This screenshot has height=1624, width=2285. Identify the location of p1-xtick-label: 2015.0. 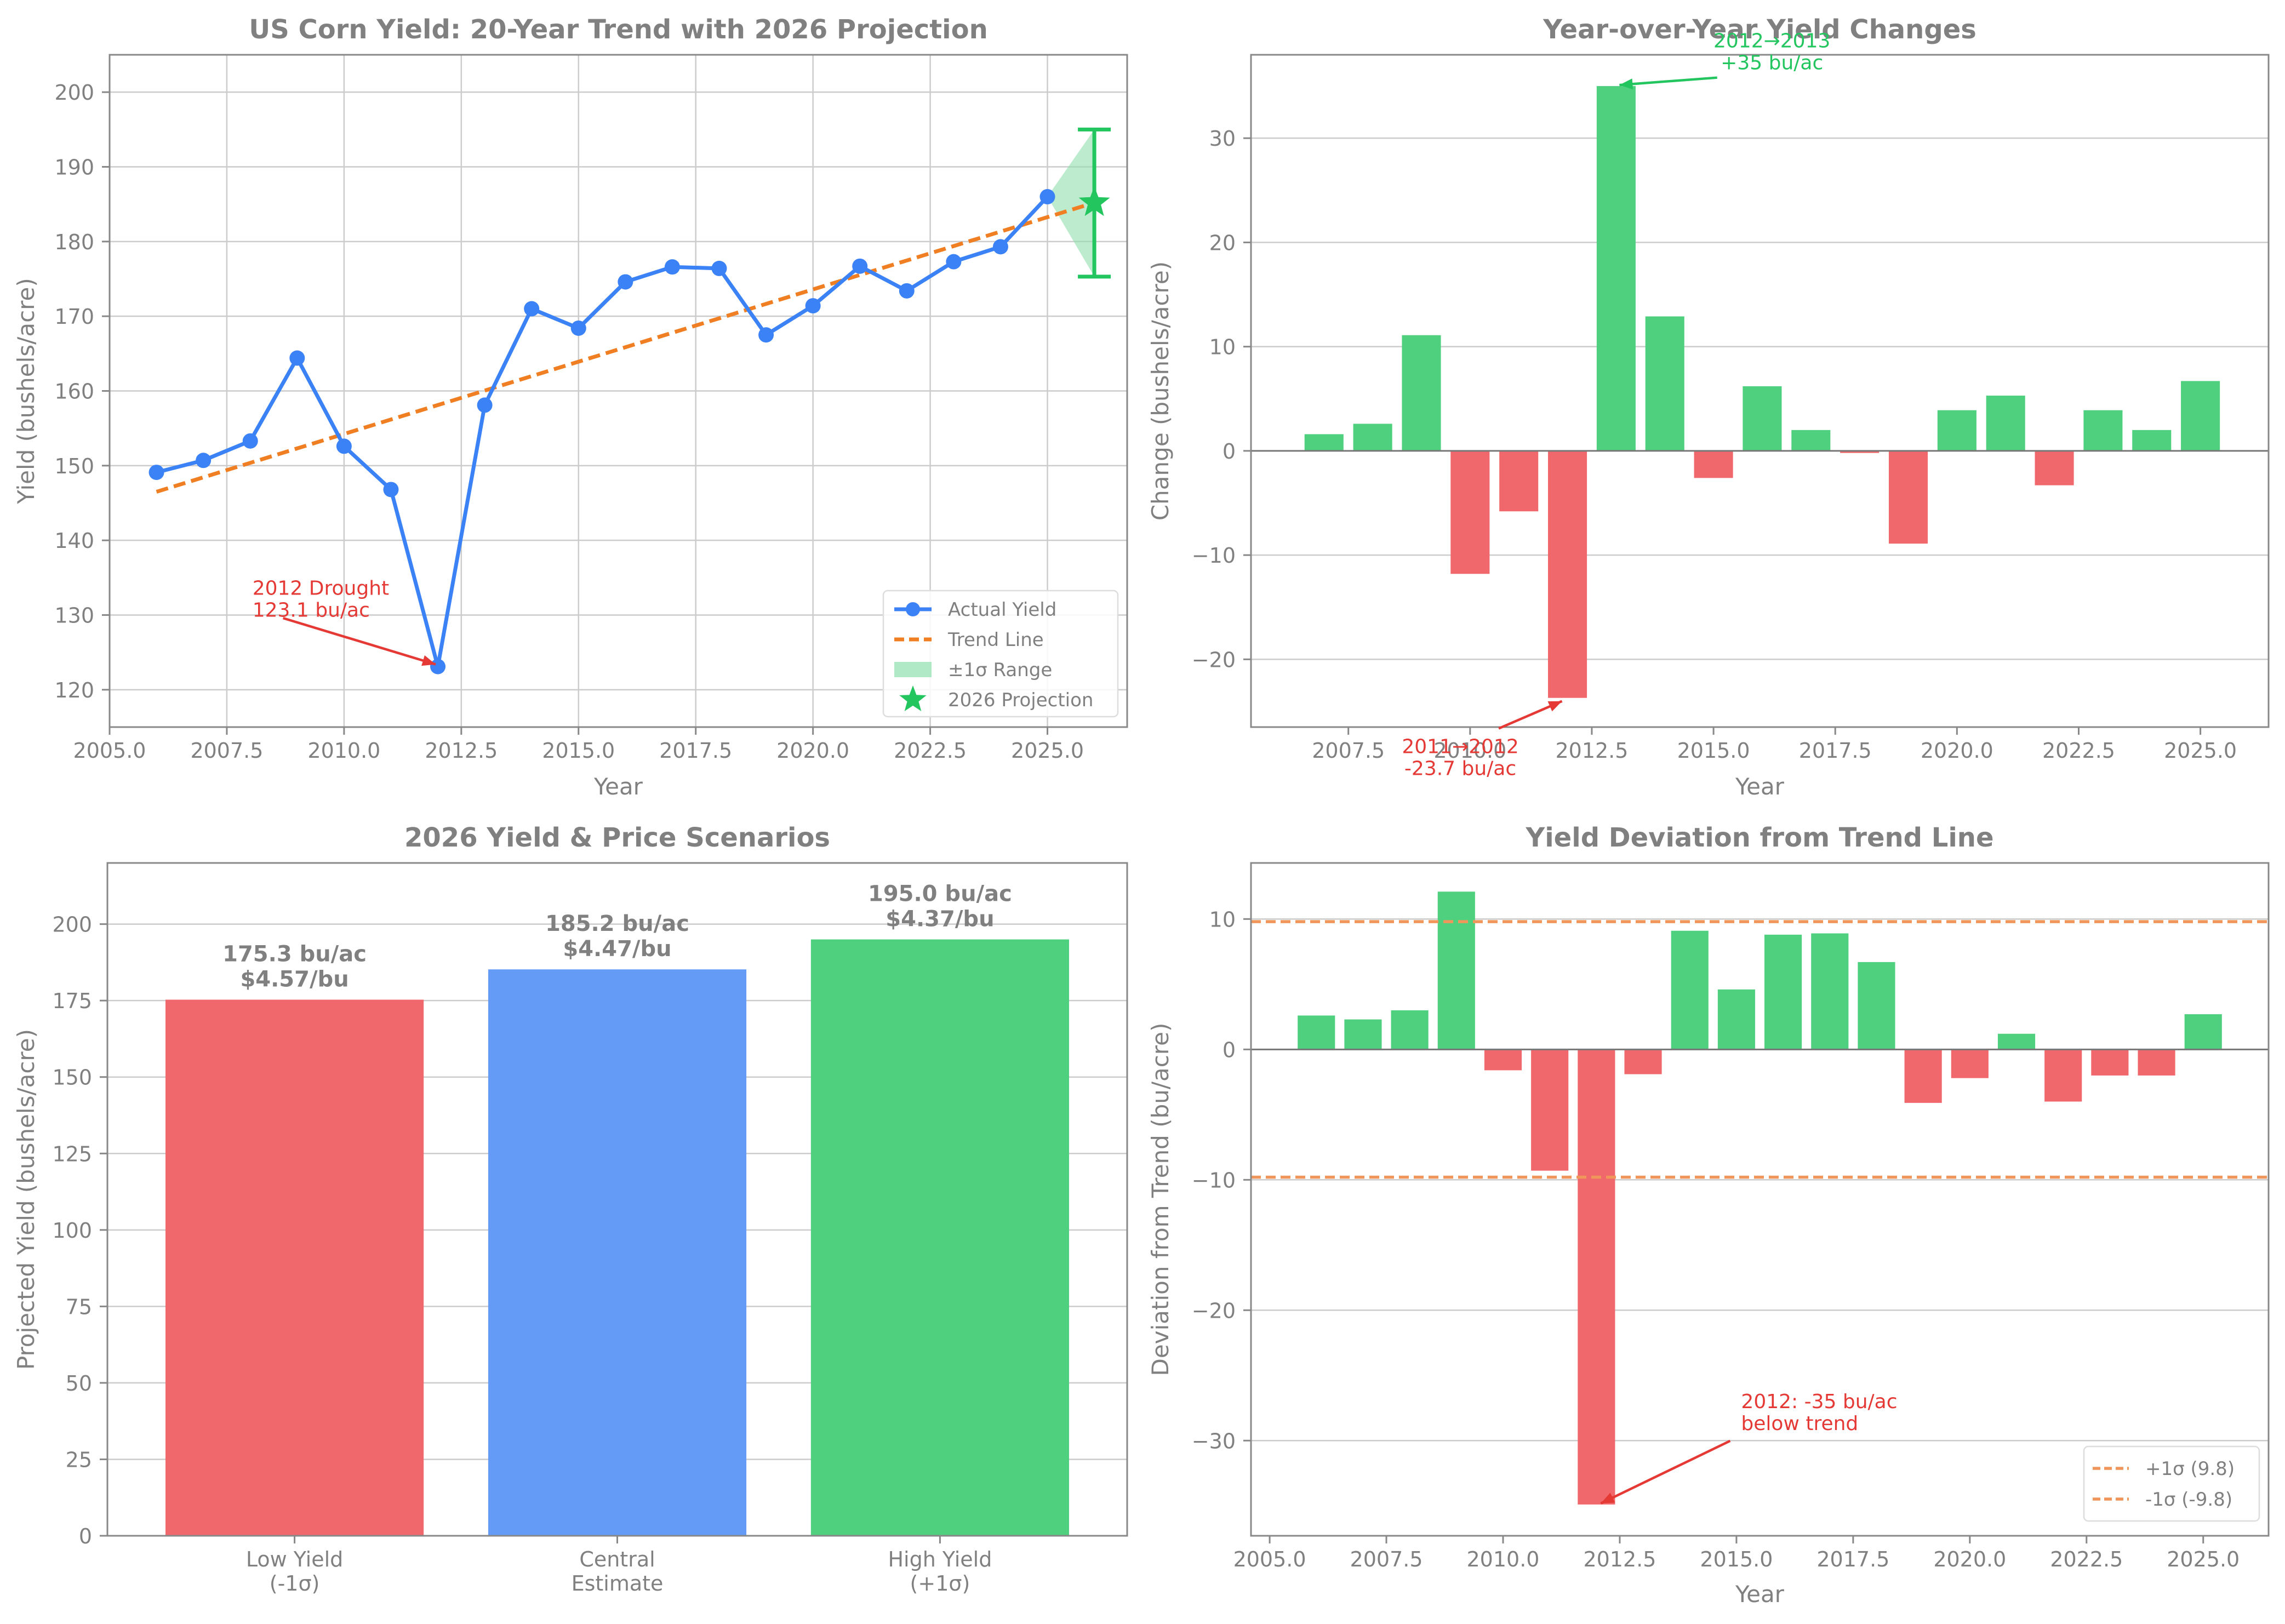
(578, 751).